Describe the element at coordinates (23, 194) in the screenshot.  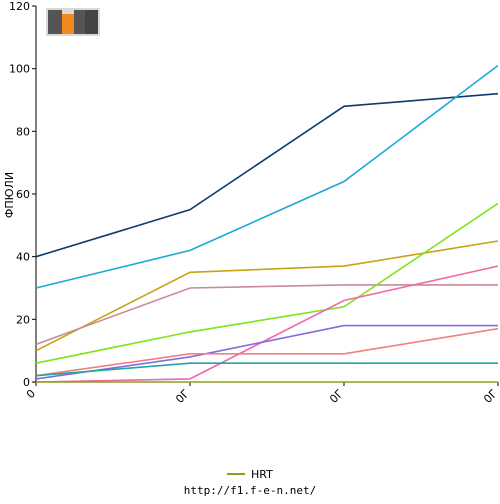
I see `y-tick-label: 60` at that location.